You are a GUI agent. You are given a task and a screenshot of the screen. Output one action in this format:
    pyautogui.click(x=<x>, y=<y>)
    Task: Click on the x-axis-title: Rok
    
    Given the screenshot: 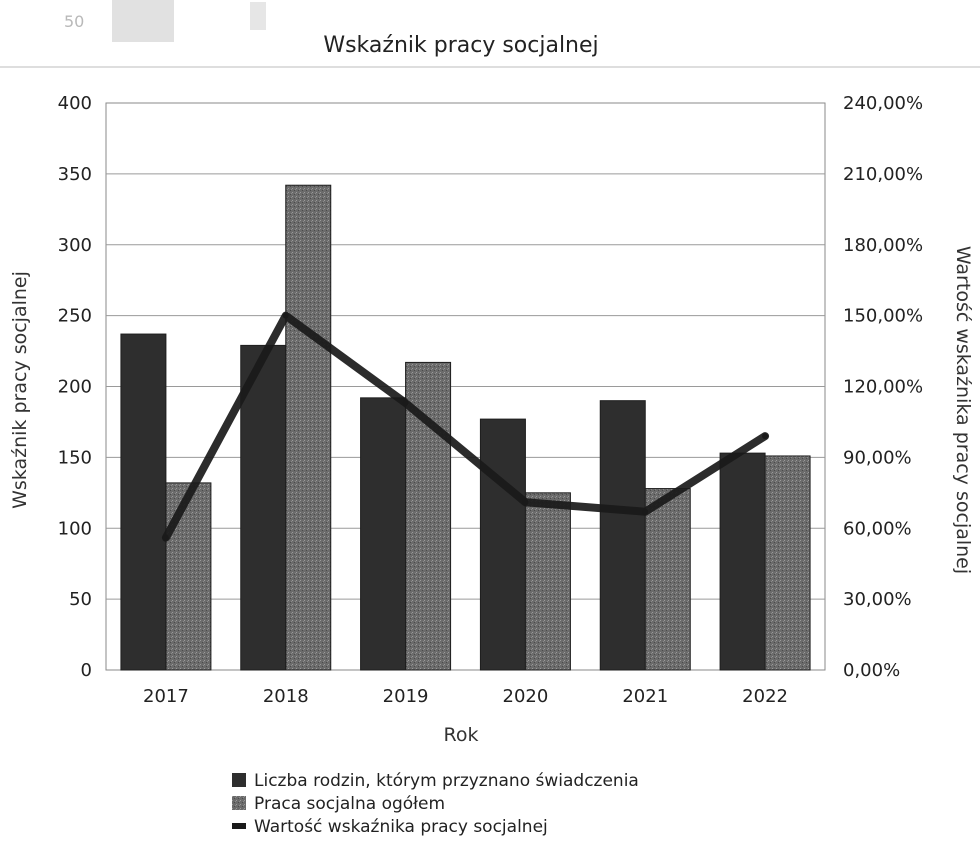 What is the action you would take?
    pyautogui.click(x=461, y=735)
    